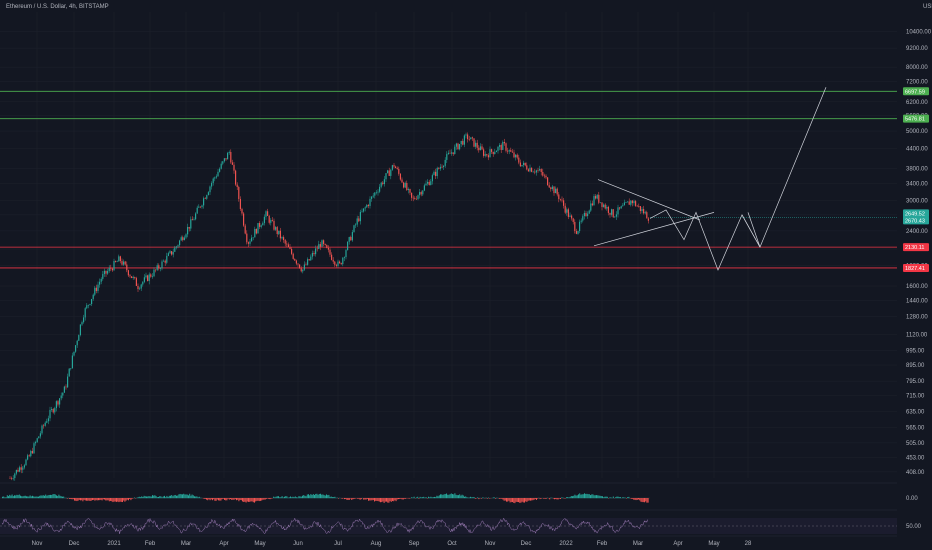  I want to click on price-tick-label: 795.00, so click(915, 382).